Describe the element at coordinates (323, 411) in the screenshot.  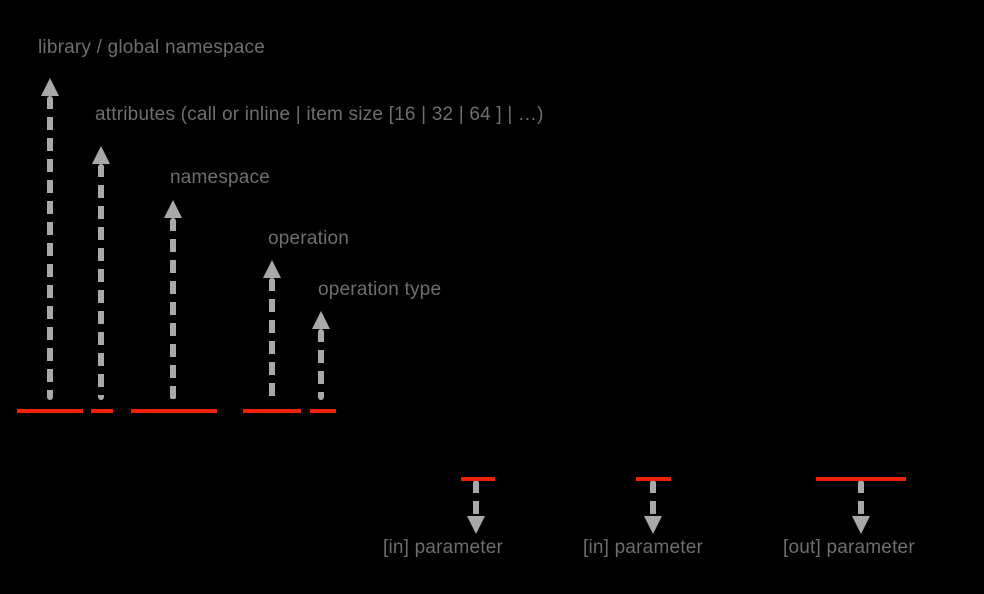
I see `red-underline-operation-type` at that location.